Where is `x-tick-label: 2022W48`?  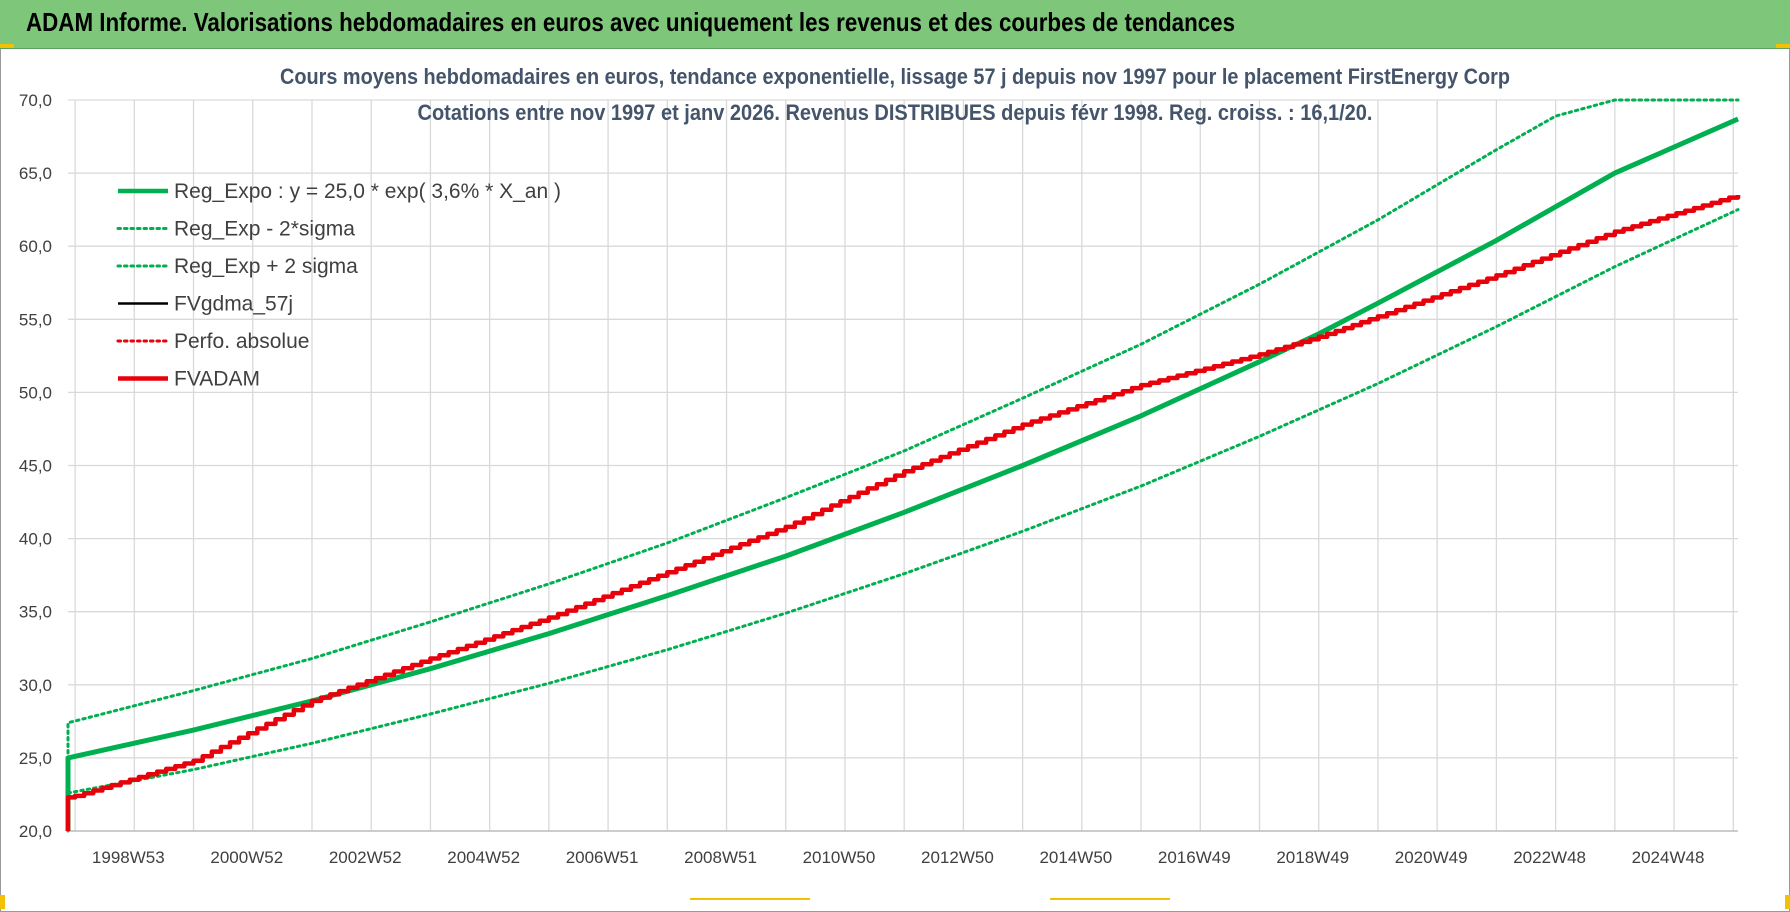 x-tick-label: 2022W48 is located at coordinates (1549, 857).